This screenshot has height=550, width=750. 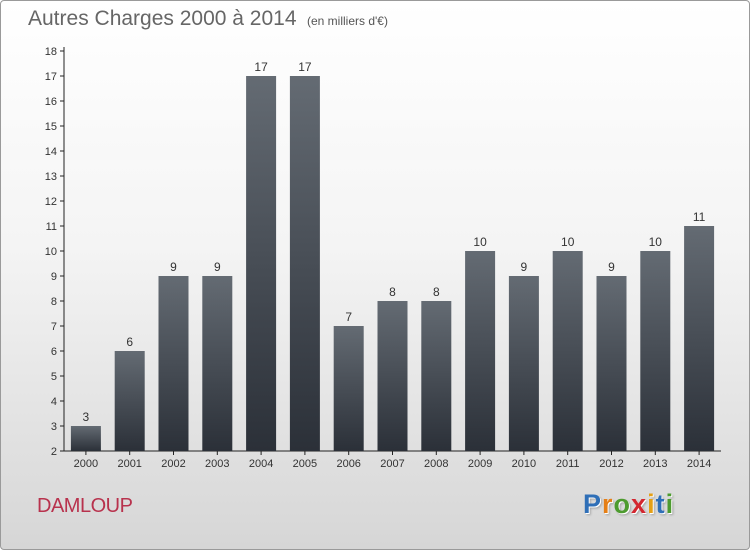 What do you see at coordinates (348, 464) in the screenshot?
I see `x-tick-label: 2006` at bounding box center [348, 464].